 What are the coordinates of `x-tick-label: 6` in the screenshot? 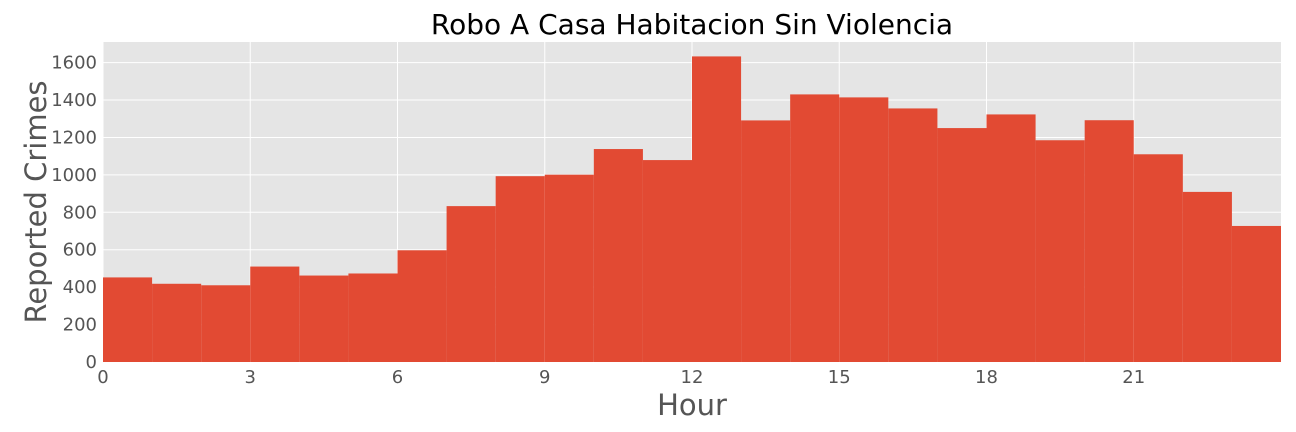 It's located at (397, 377).